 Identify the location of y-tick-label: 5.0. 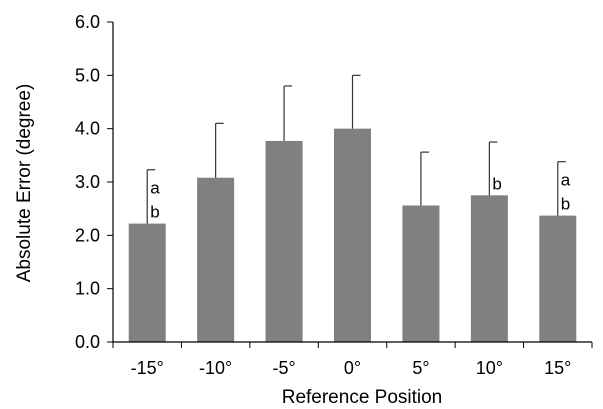
(87, 75).